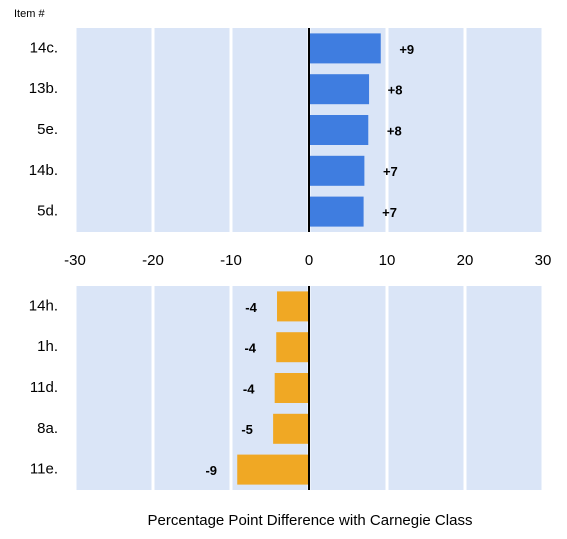 This screenshot has width=567, height=539. I want to click on y-tick-label: 11d., so click(44, 387).